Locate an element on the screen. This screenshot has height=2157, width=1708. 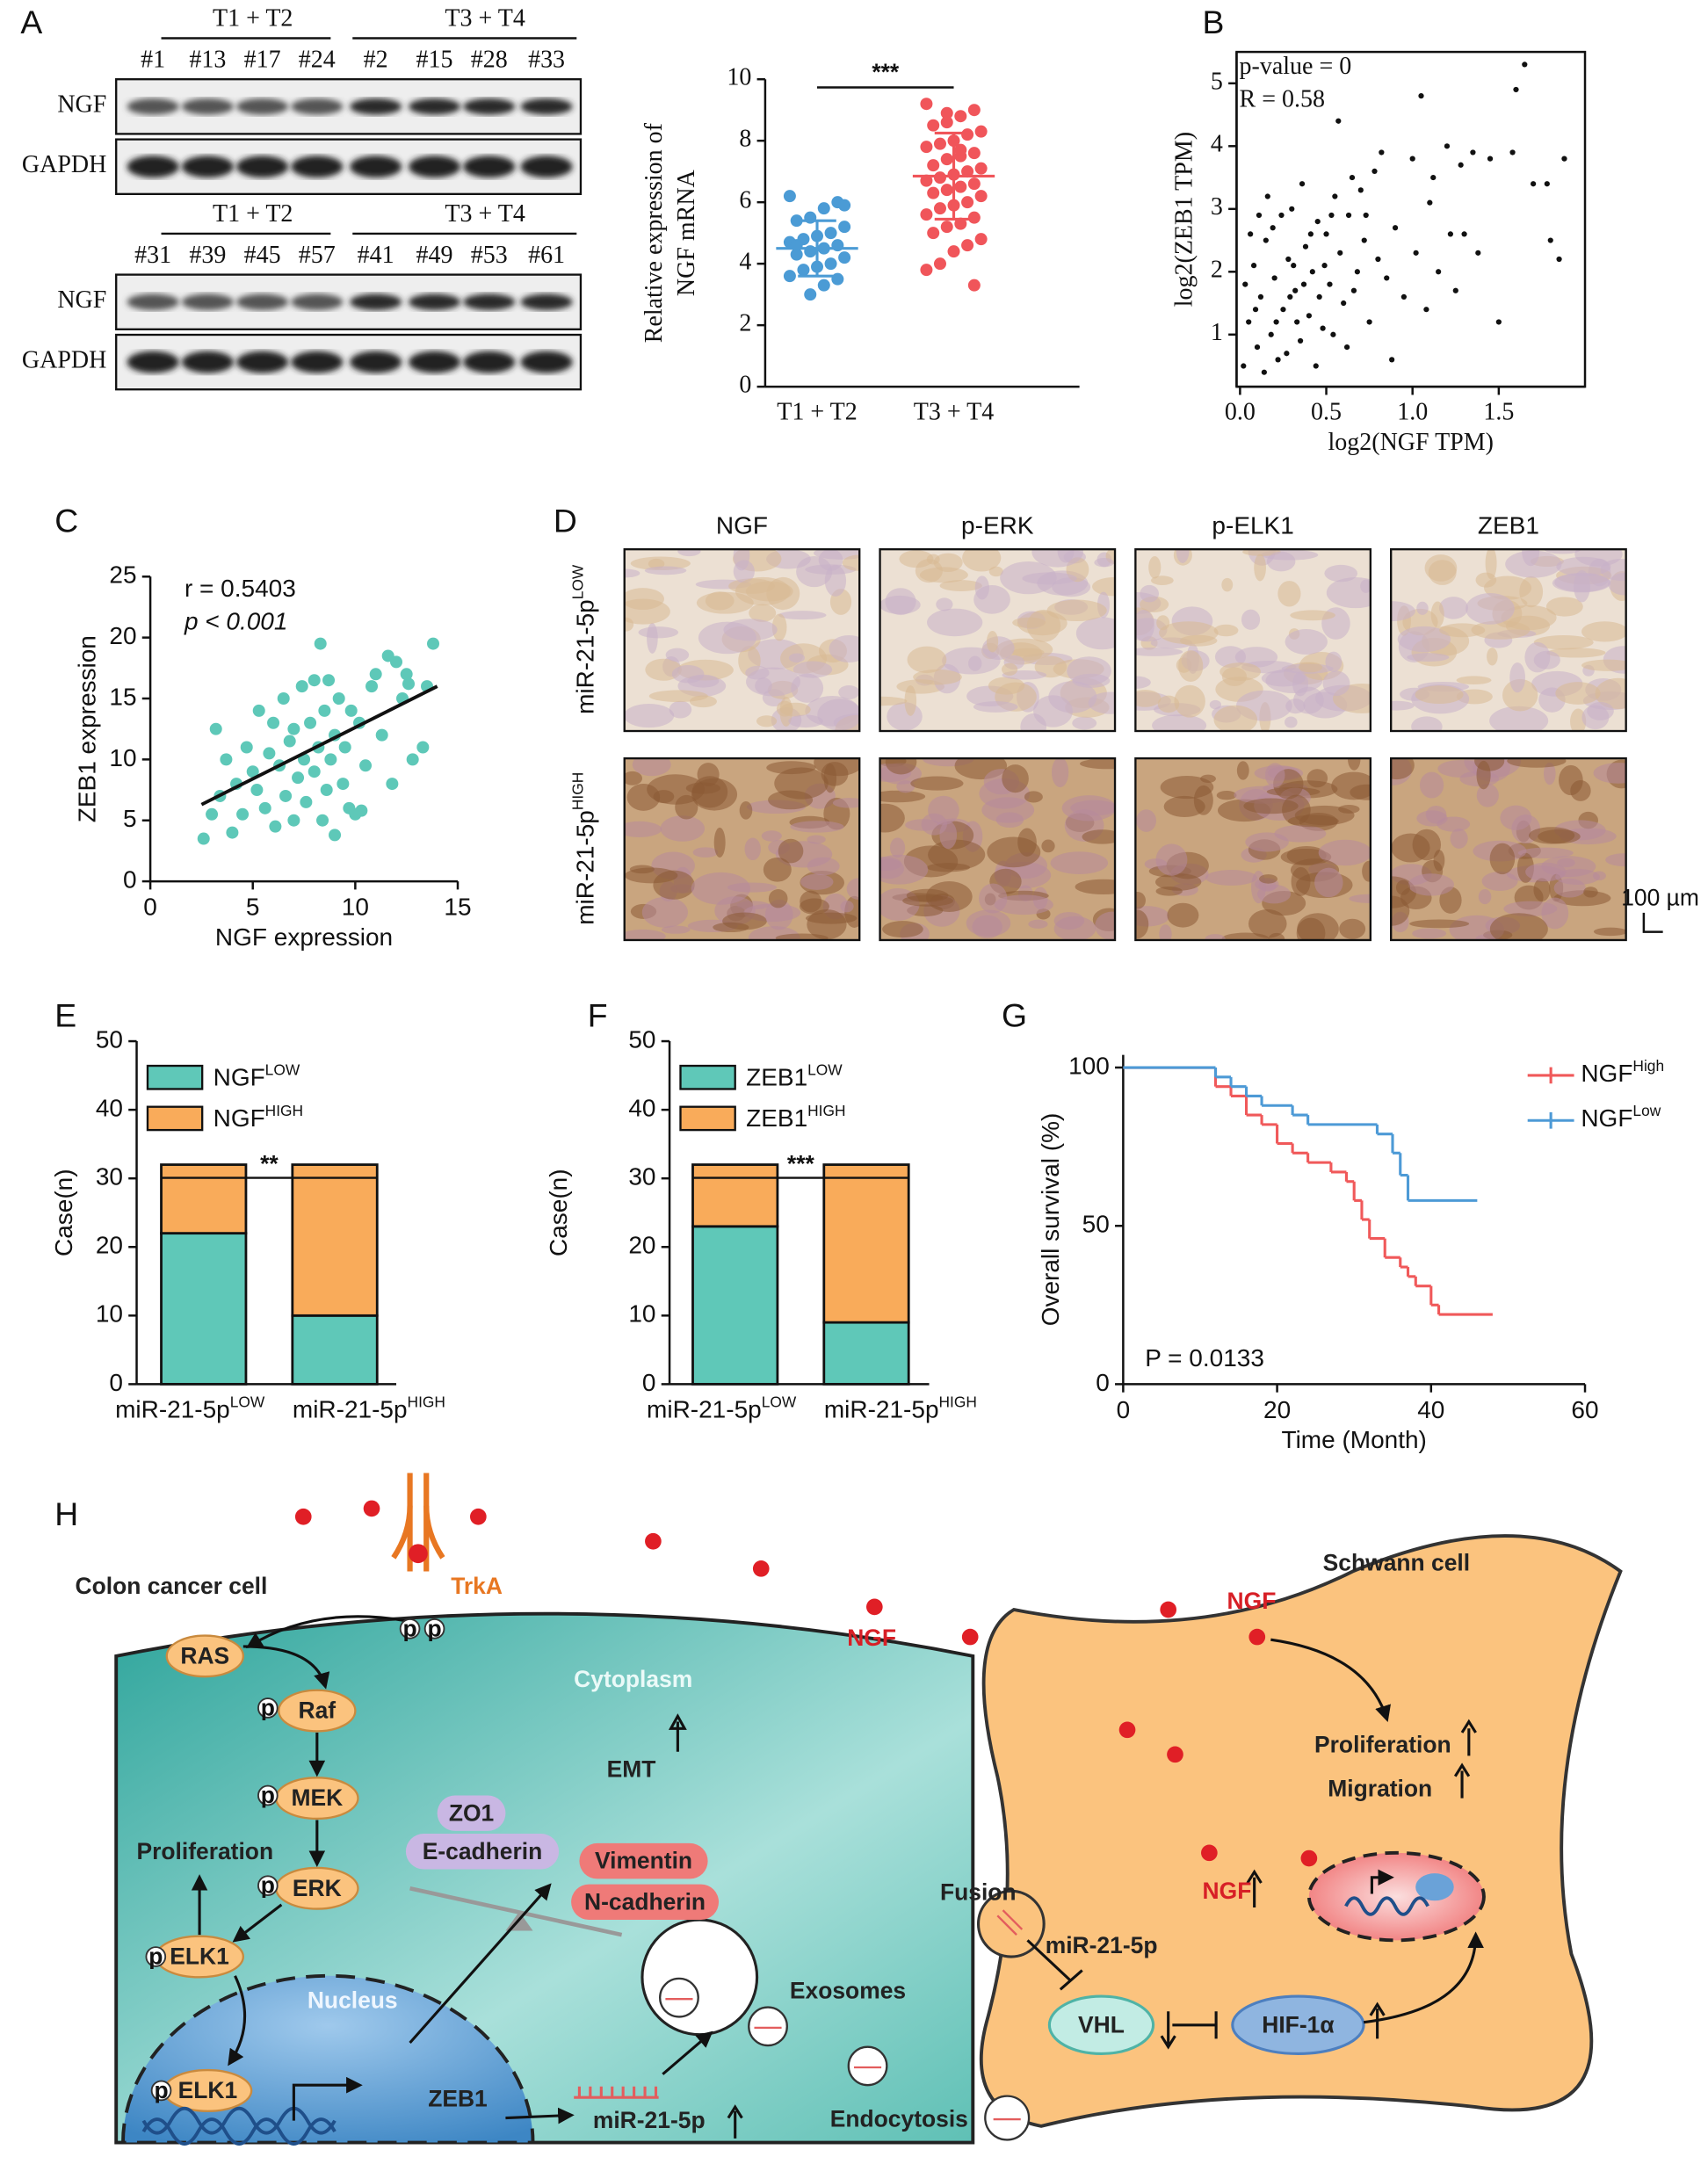
tile-frame is located at coordinates (1253, 849).